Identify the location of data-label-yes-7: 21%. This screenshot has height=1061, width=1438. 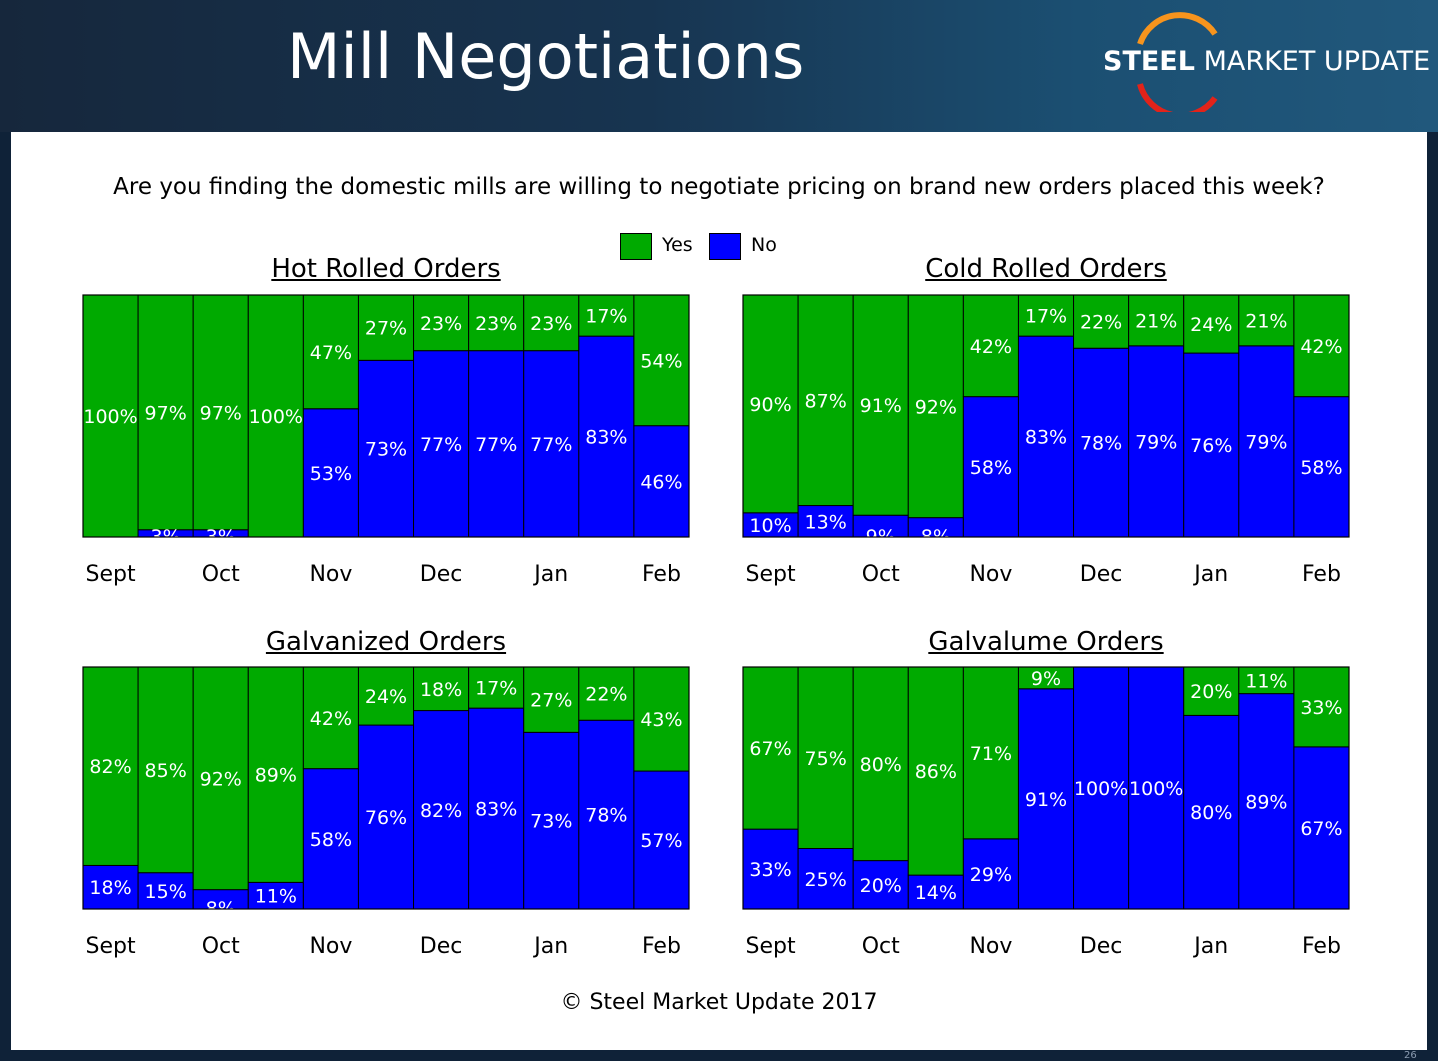
(1156, 321).